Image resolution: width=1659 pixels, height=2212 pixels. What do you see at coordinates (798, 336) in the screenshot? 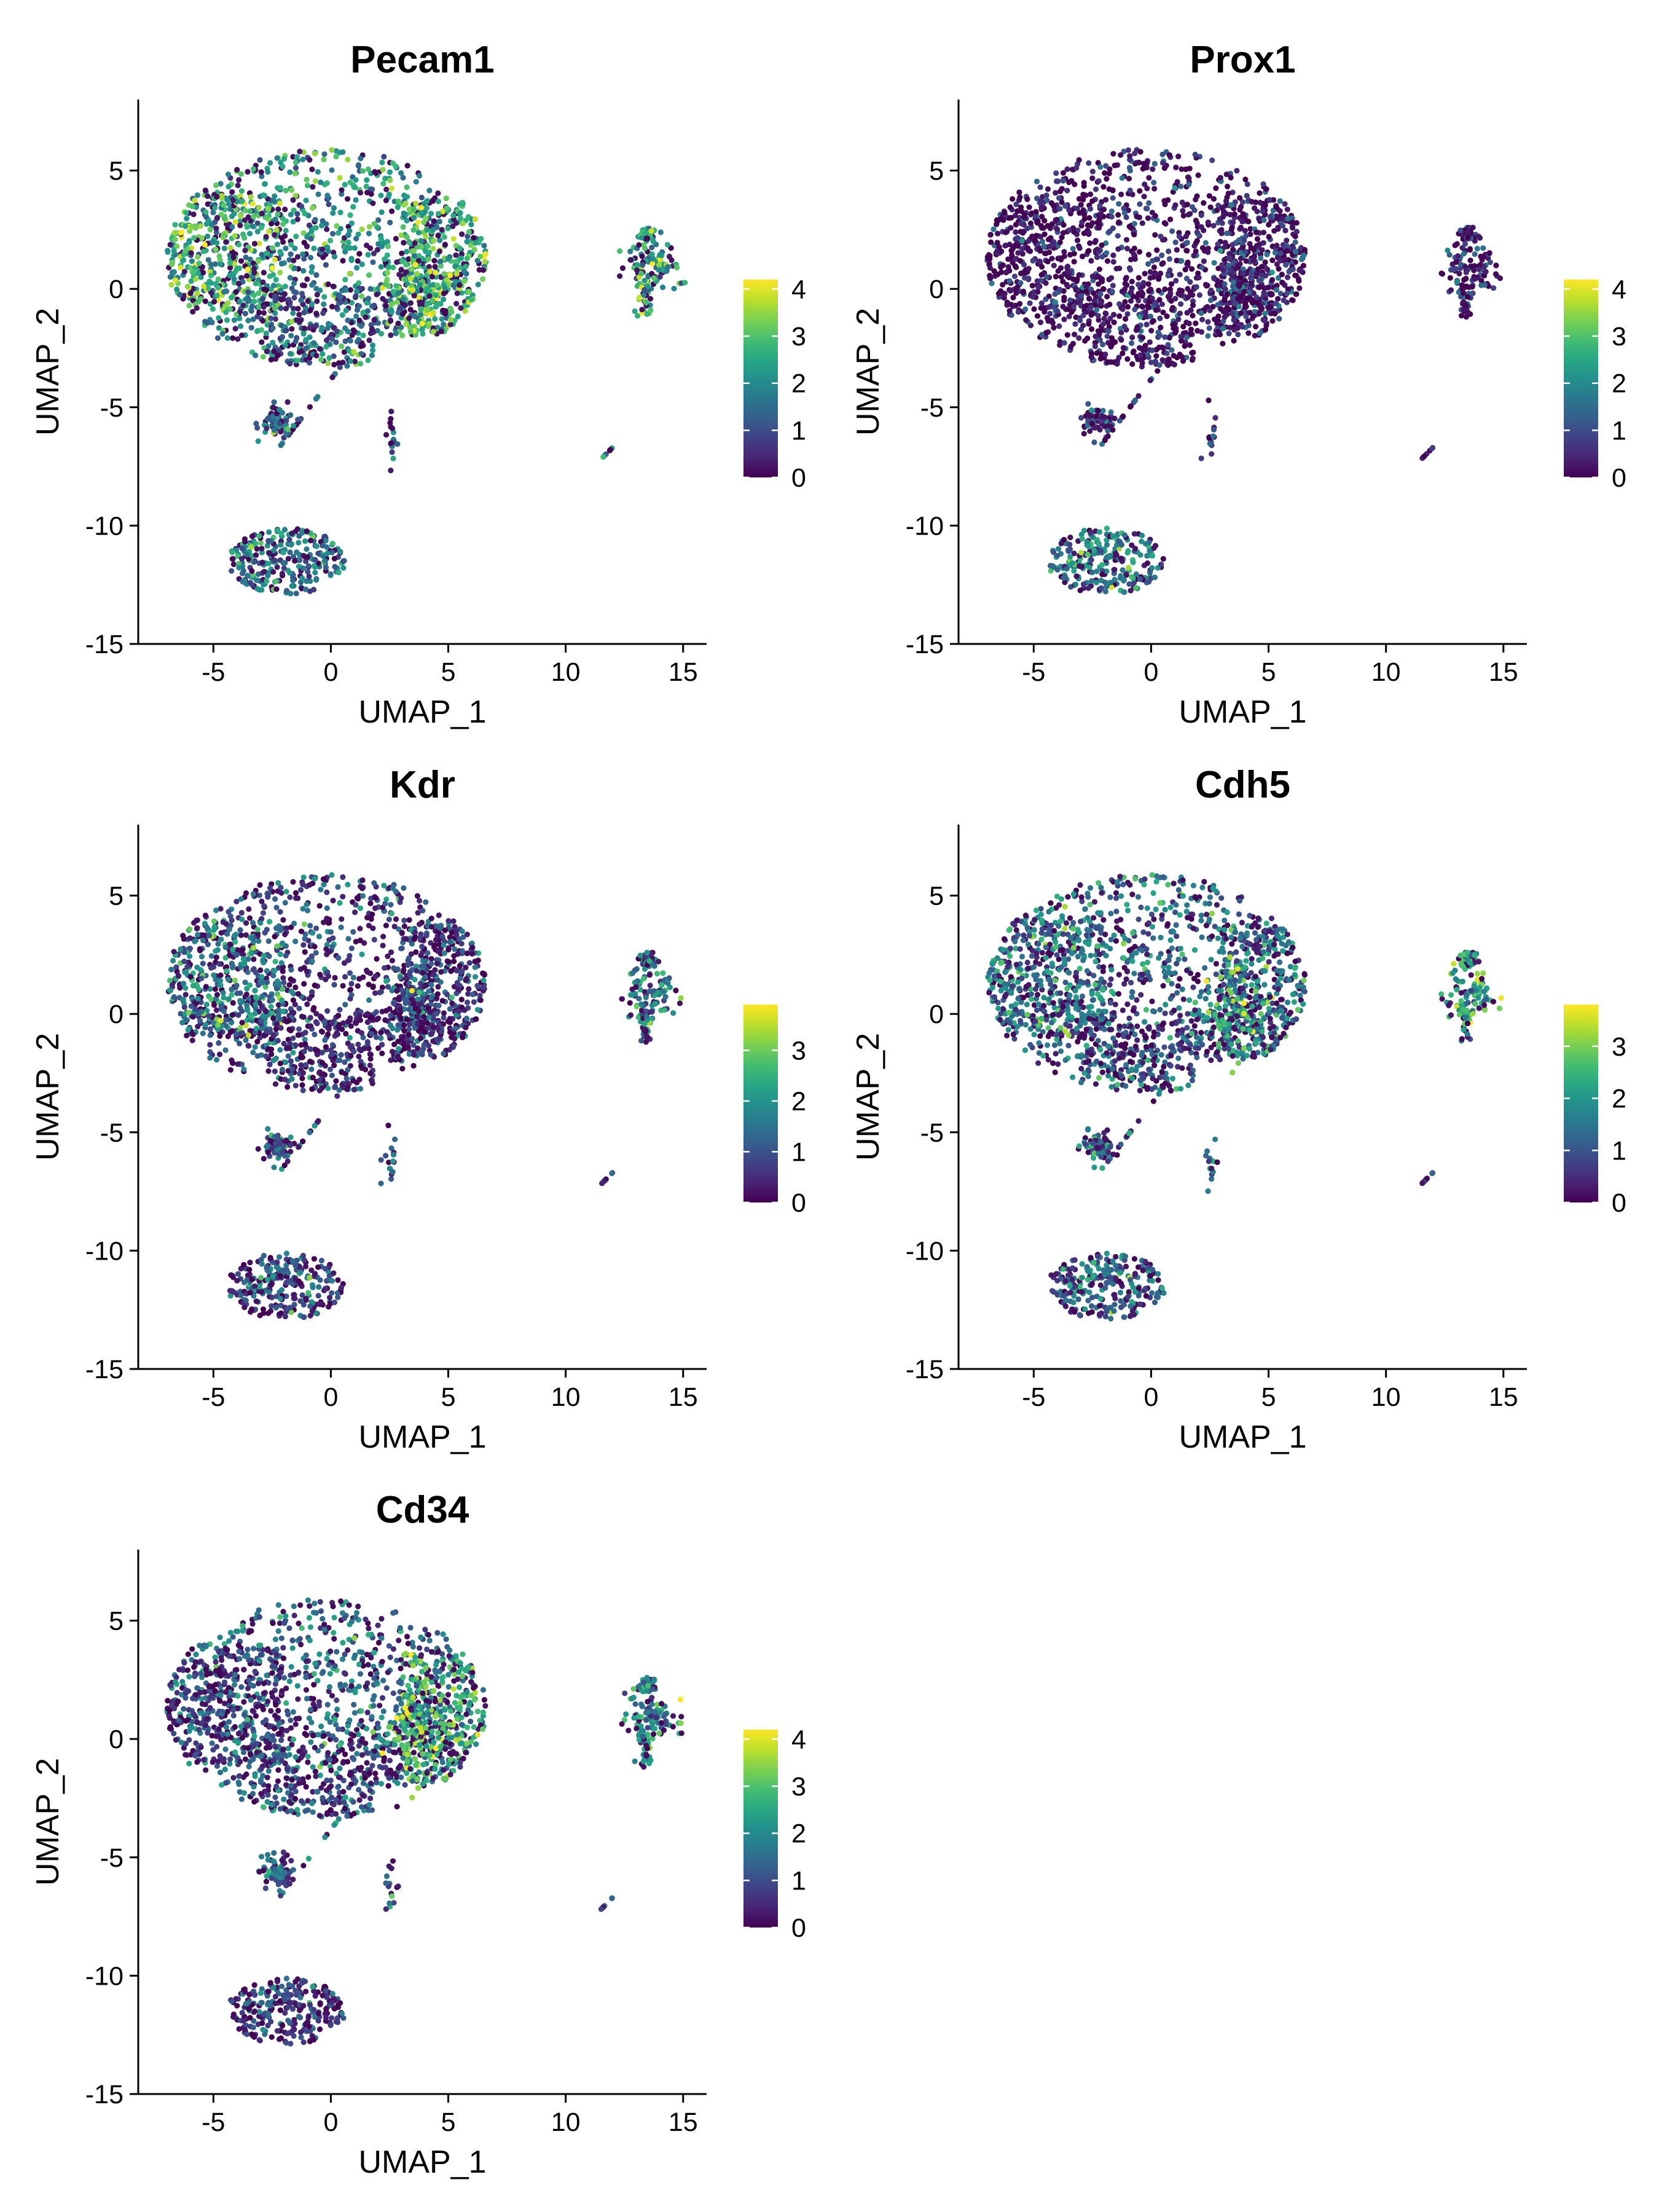
I see `colorbar-label: 3` at bounding box center [798, 336].